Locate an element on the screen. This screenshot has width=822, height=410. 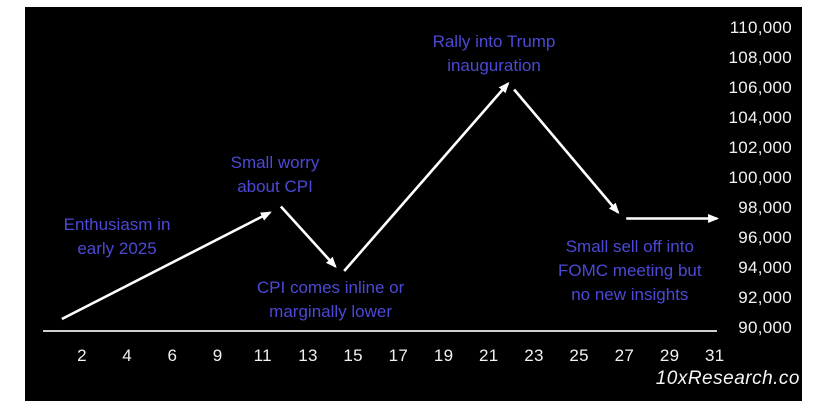
x-tick-label: 21 is located at coordinates (489, 355).